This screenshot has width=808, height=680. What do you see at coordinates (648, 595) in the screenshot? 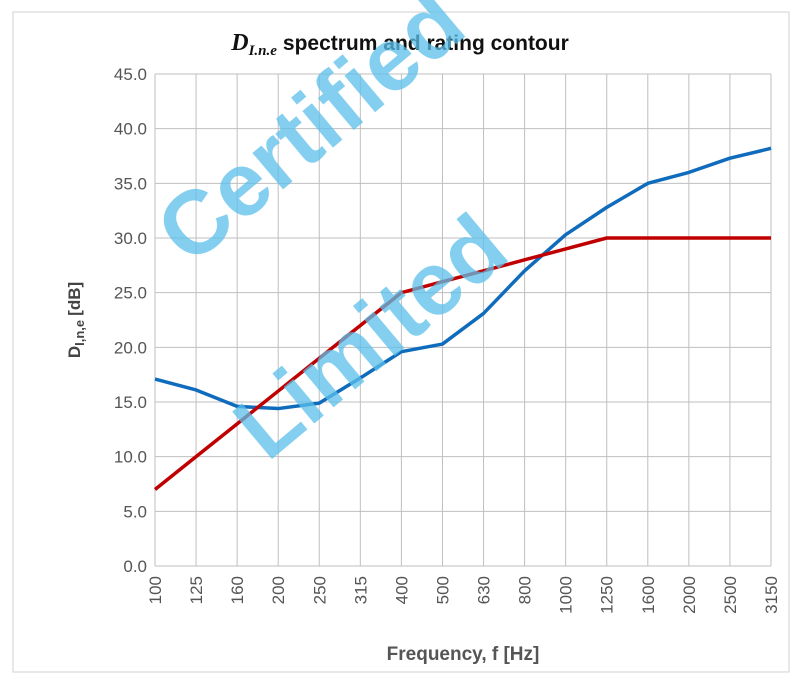
I see `x-tick-label: 1600` at bounding box center [648, 595].